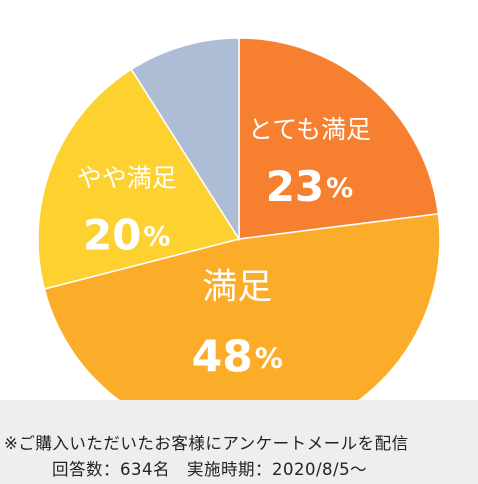  Describe the element at coordinates (127, 178) in the screenshot. I see `slice-label-3: やや満足` at that location.